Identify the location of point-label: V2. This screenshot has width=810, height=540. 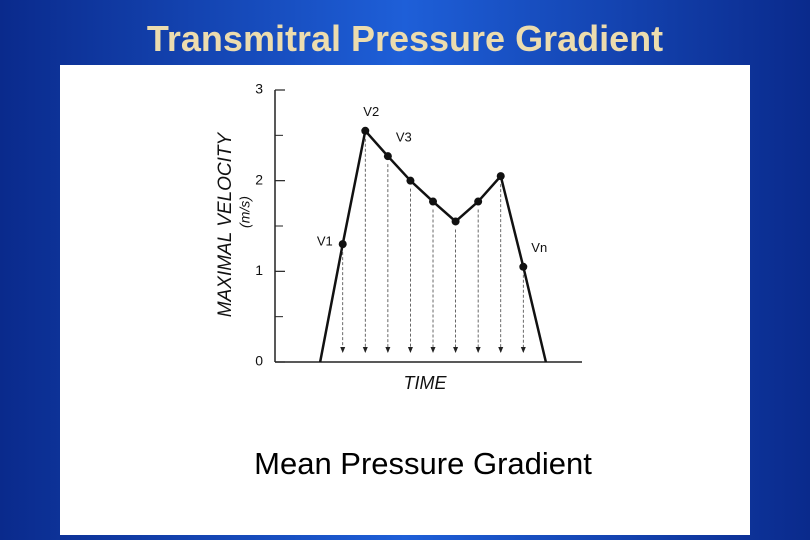
(371, 111).